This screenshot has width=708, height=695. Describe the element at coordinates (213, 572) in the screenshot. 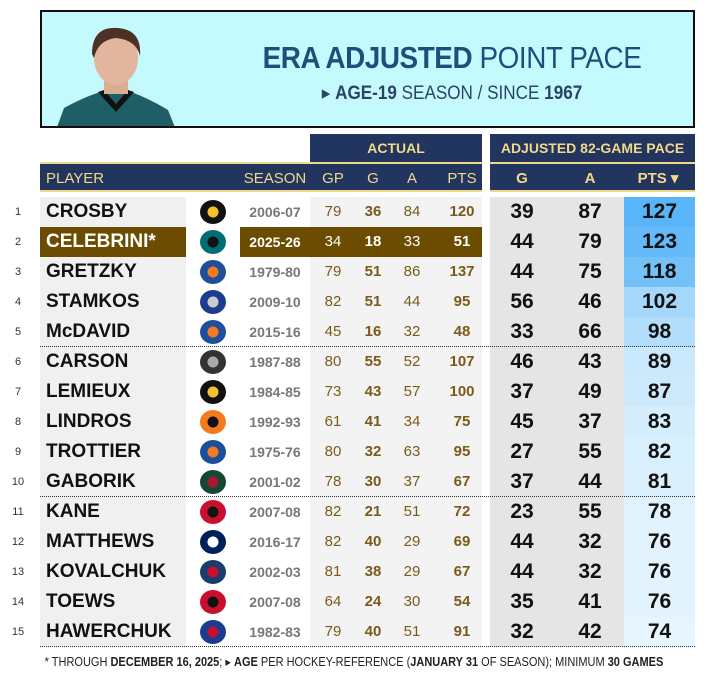

I see `team-logo-thrashers-icon` at that location.